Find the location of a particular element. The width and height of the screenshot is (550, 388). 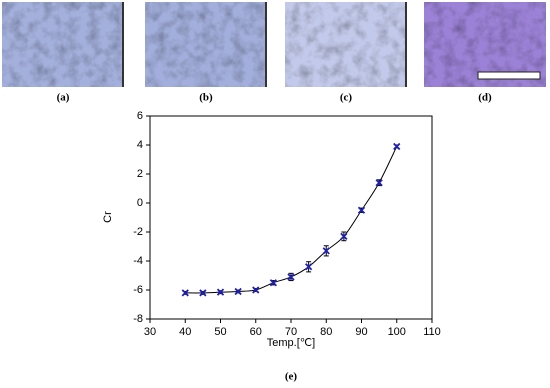

x-tick-label: 100 is located at coordinates (397, 332).